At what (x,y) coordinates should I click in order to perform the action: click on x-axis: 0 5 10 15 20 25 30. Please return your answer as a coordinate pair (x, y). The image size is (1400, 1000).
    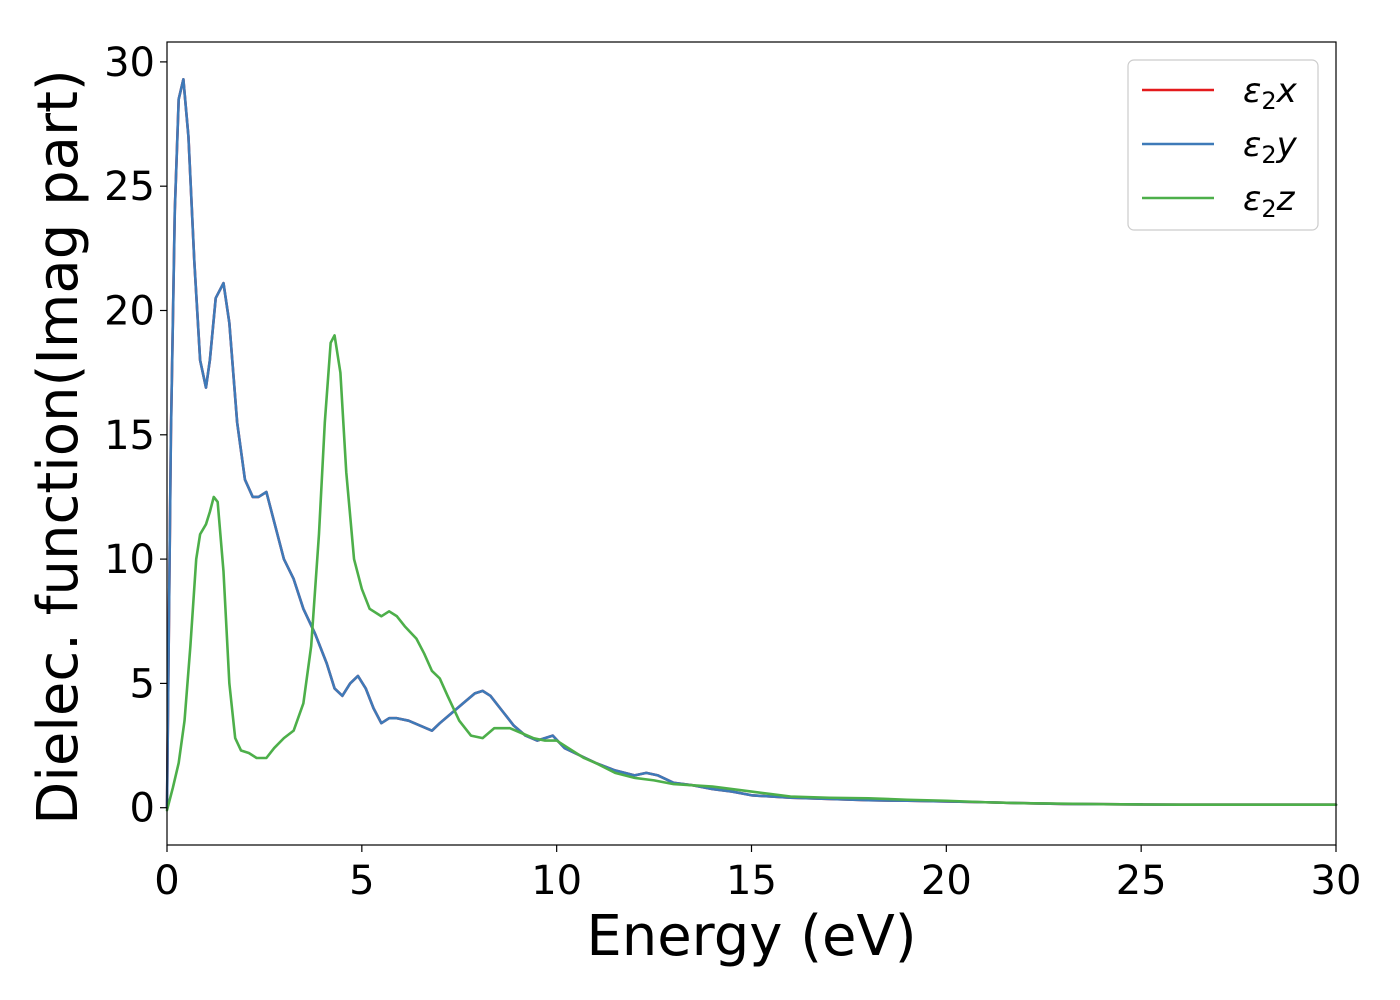
    Looking at the image, I should click on (757, 874).